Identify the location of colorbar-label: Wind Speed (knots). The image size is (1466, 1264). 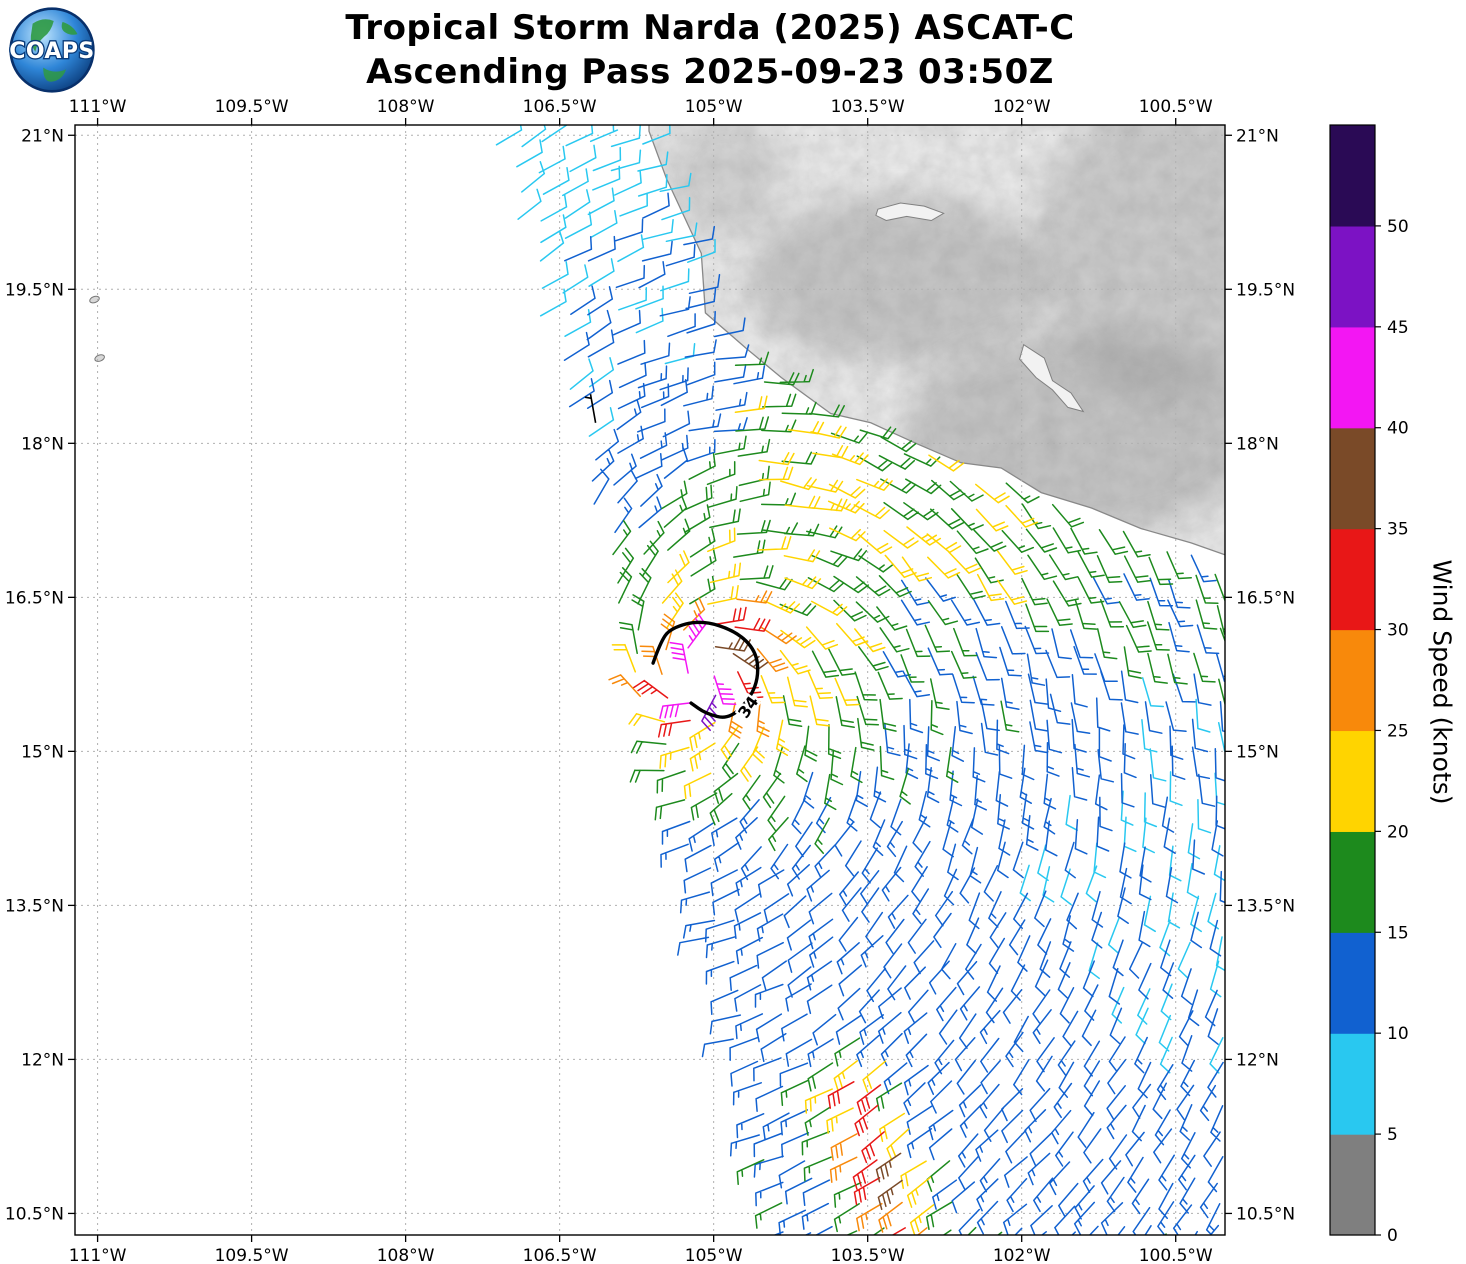
(1442, 682).